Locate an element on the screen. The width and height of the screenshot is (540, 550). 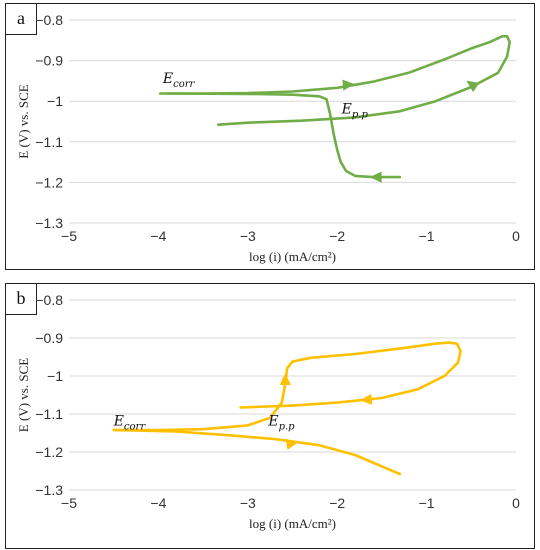
x-tick-label-a-1: −4 is located at coordinates (158, 236).